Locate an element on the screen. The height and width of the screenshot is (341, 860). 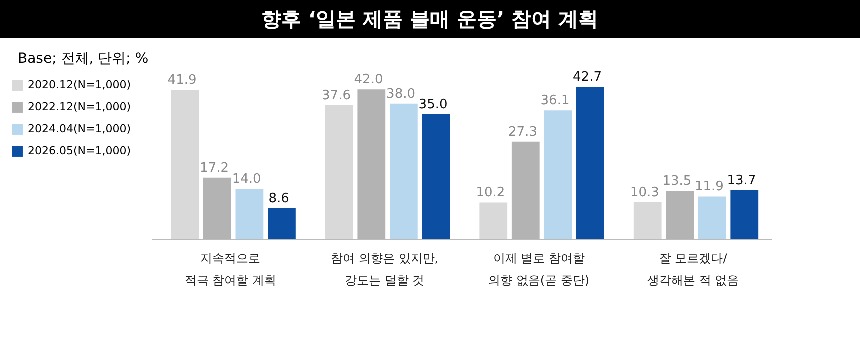
data-label: 36.1 is located at coordinates (555, 101).